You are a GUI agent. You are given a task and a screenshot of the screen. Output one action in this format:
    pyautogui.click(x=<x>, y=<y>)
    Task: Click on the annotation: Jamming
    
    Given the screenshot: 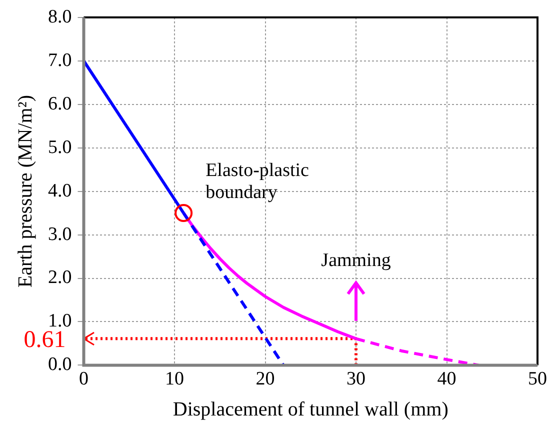 What is the action you would take?
    pyautogui.click(x=356, y=260)
    